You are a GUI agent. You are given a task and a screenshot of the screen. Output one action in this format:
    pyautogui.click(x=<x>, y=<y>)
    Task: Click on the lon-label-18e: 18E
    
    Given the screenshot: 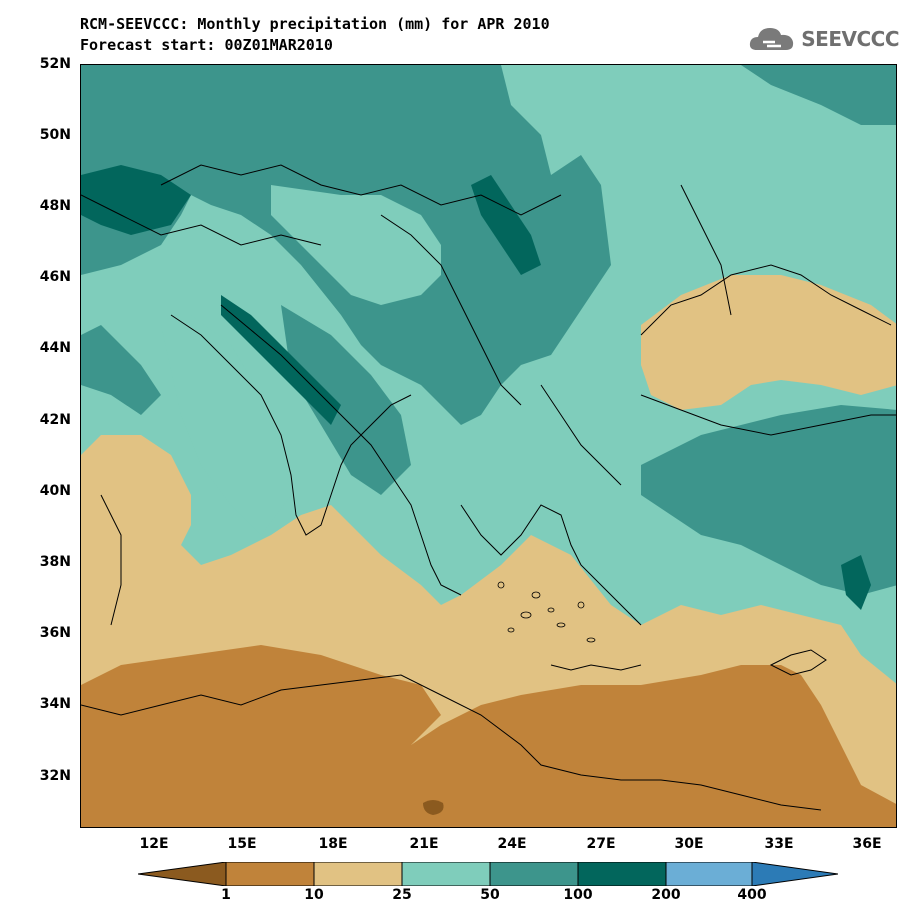 What is the action you would take?
    pyautogui.click(x=333, y=844)
    